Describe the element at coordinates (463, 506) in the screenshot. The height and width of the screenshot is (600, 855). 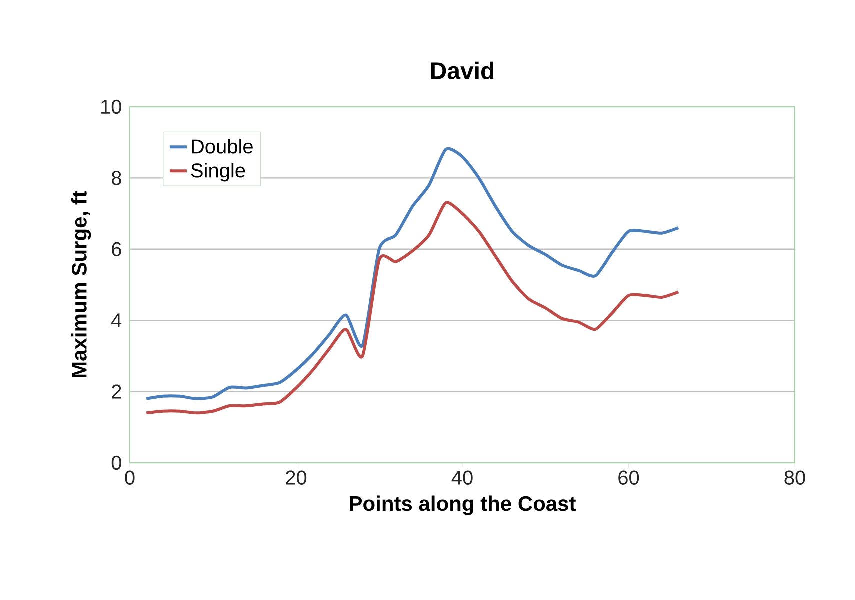
I see `x-axis-title: Points along the Coast` at that location.